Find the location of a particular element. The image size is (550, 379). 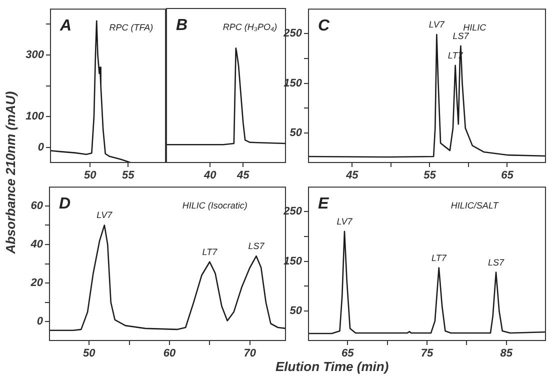

y-tick-label: 40 is located at coordinates (37, 244).